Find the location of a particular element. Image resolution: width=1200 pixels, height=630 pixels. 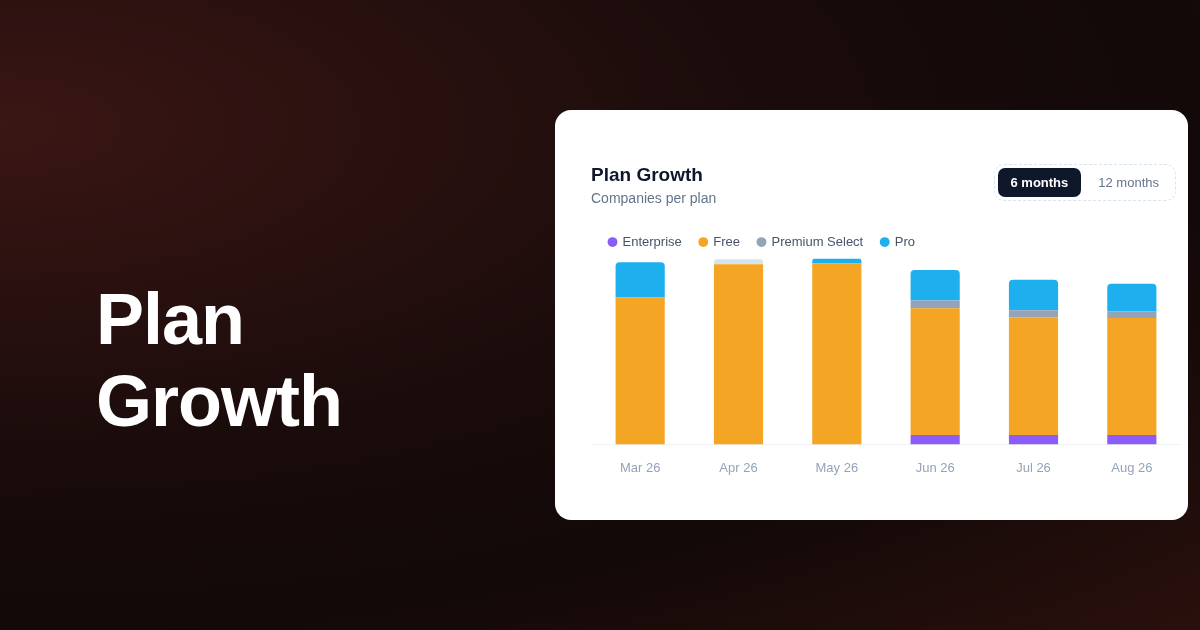

legend-label: Pro is located at coordinates (904, 241).